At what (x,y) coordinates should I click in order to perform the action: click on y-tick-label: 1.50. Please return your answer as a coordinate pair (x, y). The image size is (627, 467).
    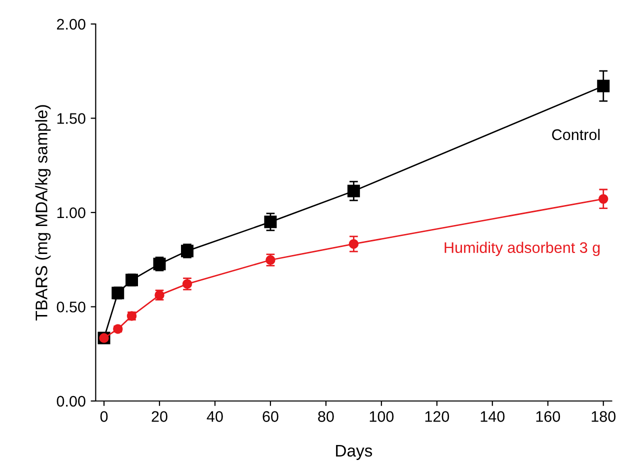
    Looking at the image, I should click on (71, 118).